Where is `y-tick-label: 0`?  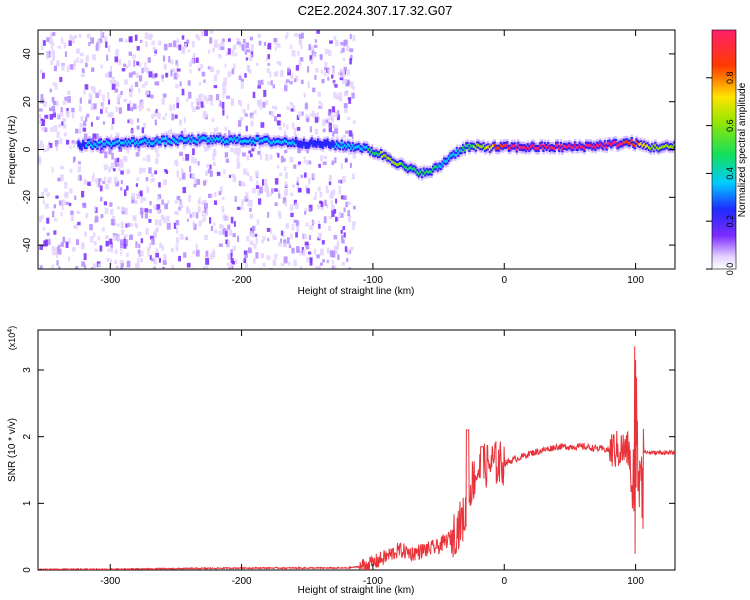 y-tick-label: 0 is located at coordinates (27, 149).